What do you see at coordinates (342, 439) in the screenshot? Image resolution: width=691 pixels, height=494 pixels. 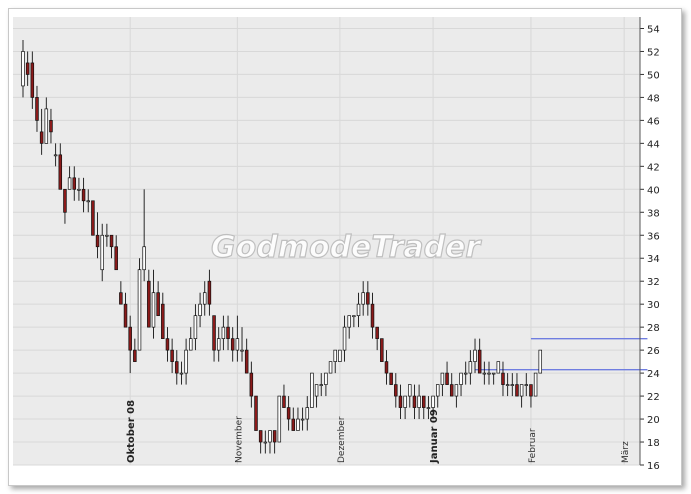 I see `x-tick-label: Dezember` at bounding box center [342, 439].